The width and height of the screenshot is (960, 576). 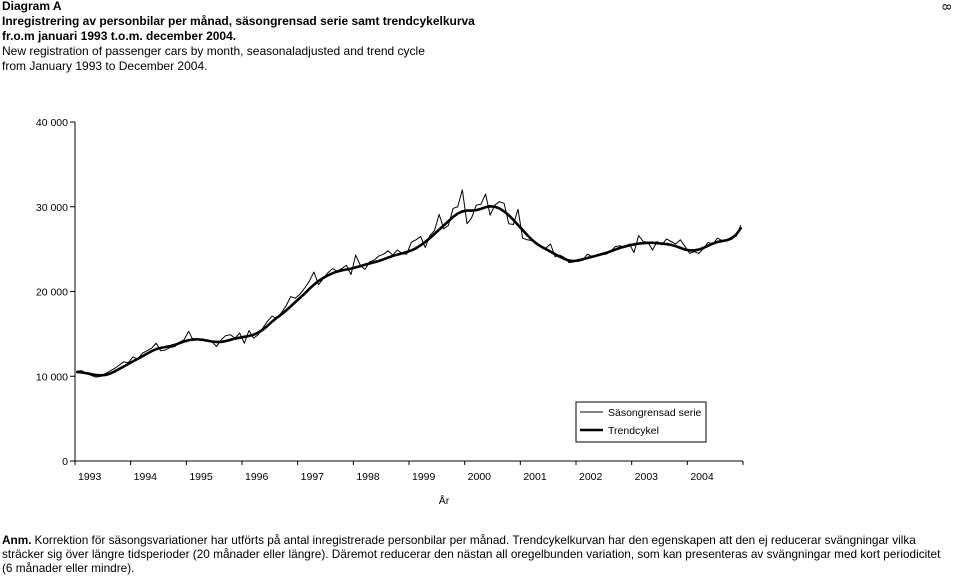 I want to click on legend: Säsongrensad serie Trendcykel, so click(x=641, y=422).